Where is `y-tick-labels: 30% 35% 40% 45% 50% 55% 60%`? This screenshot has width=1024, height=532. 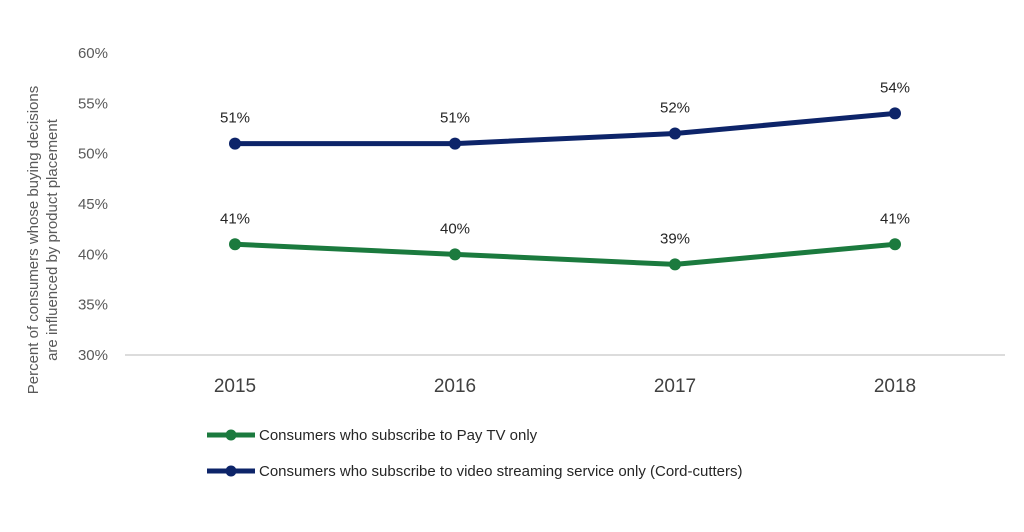
y-tick-labels: 30% 35% 40% 45% 50% 55% 60% is located at coordinates (93, 204).